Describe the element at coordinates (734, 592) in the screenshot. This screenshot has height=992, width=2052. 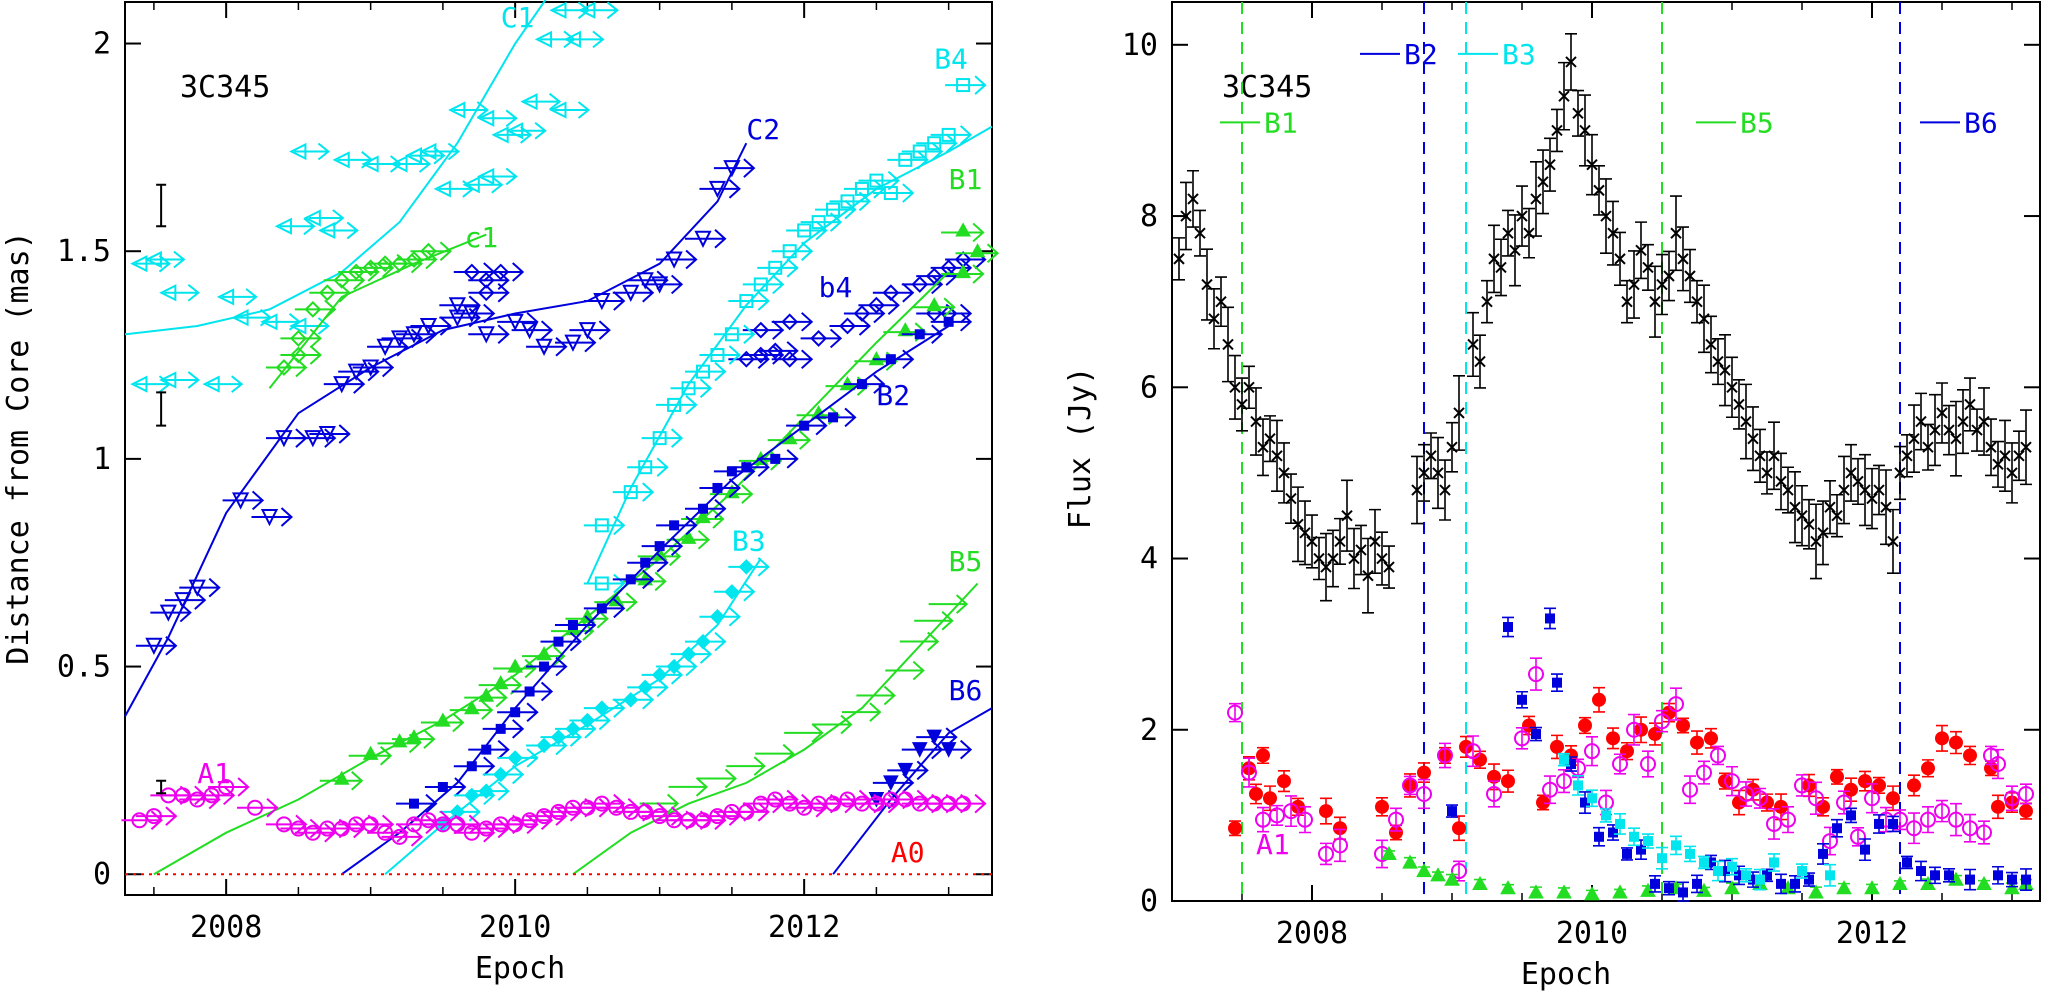
I see `left-point-b3-18-arrow` at that location.